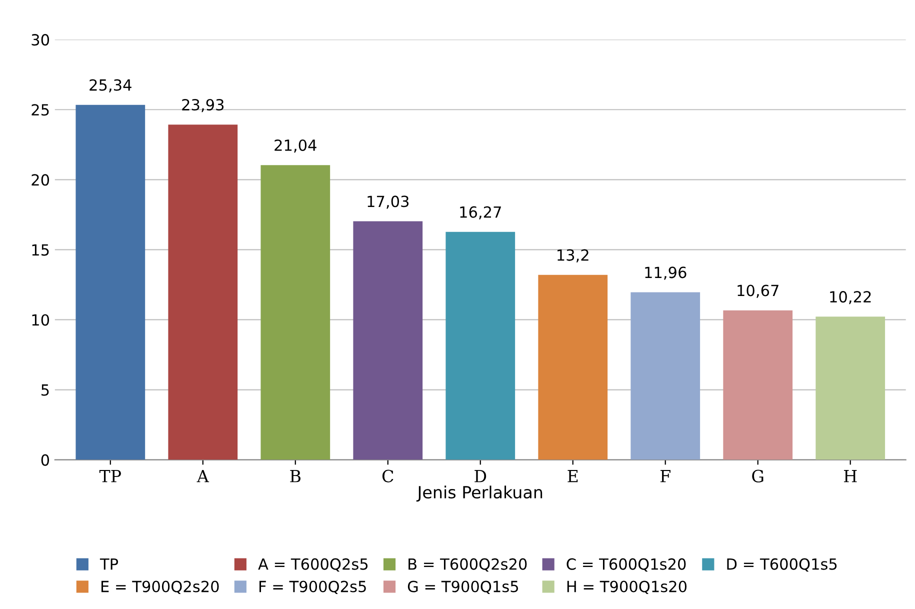  What do you see at coordinates (463, 587) in the screenshot?
I see `legend-label: G = T900Q1s5` at bounding box center [463, 587].